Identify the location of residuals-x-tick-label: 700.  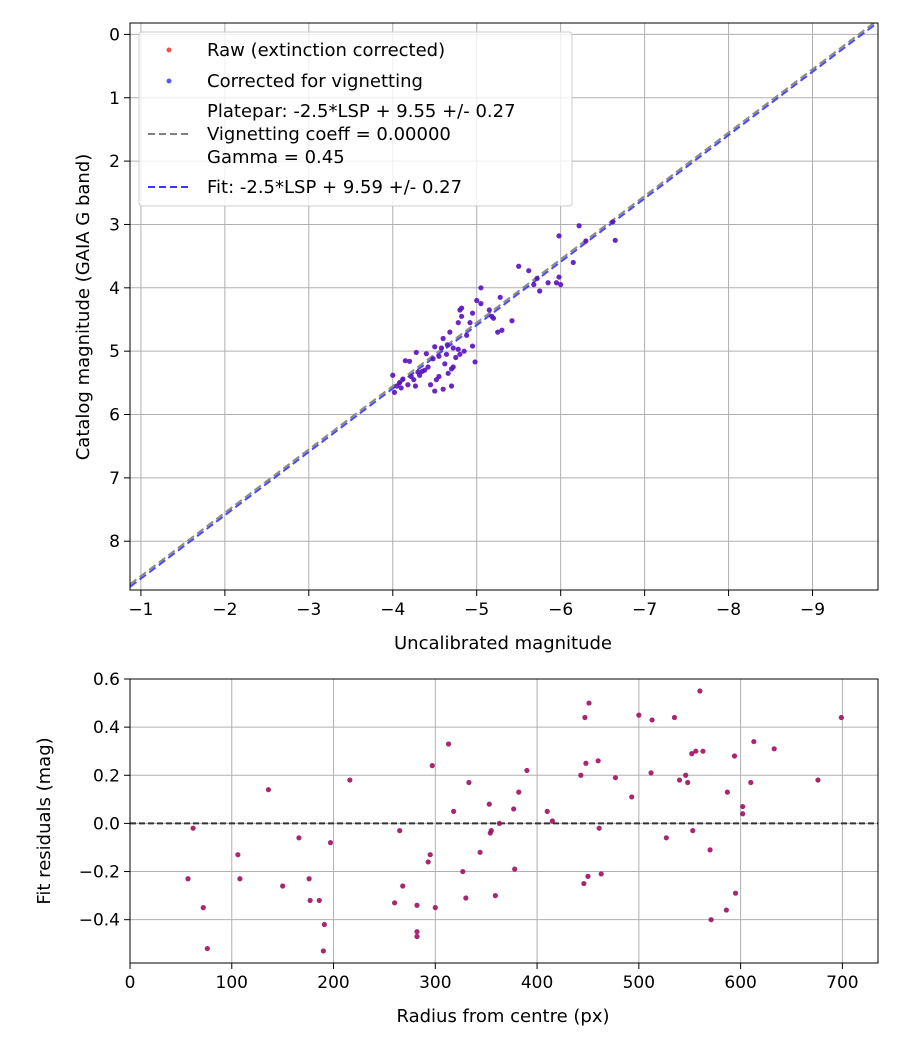
(842, 983).